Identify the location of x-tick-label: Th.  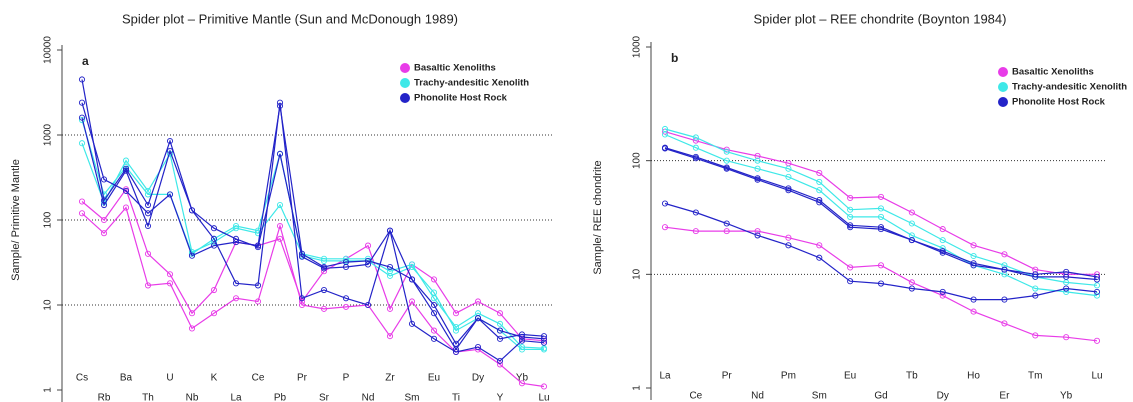
(148, 397).